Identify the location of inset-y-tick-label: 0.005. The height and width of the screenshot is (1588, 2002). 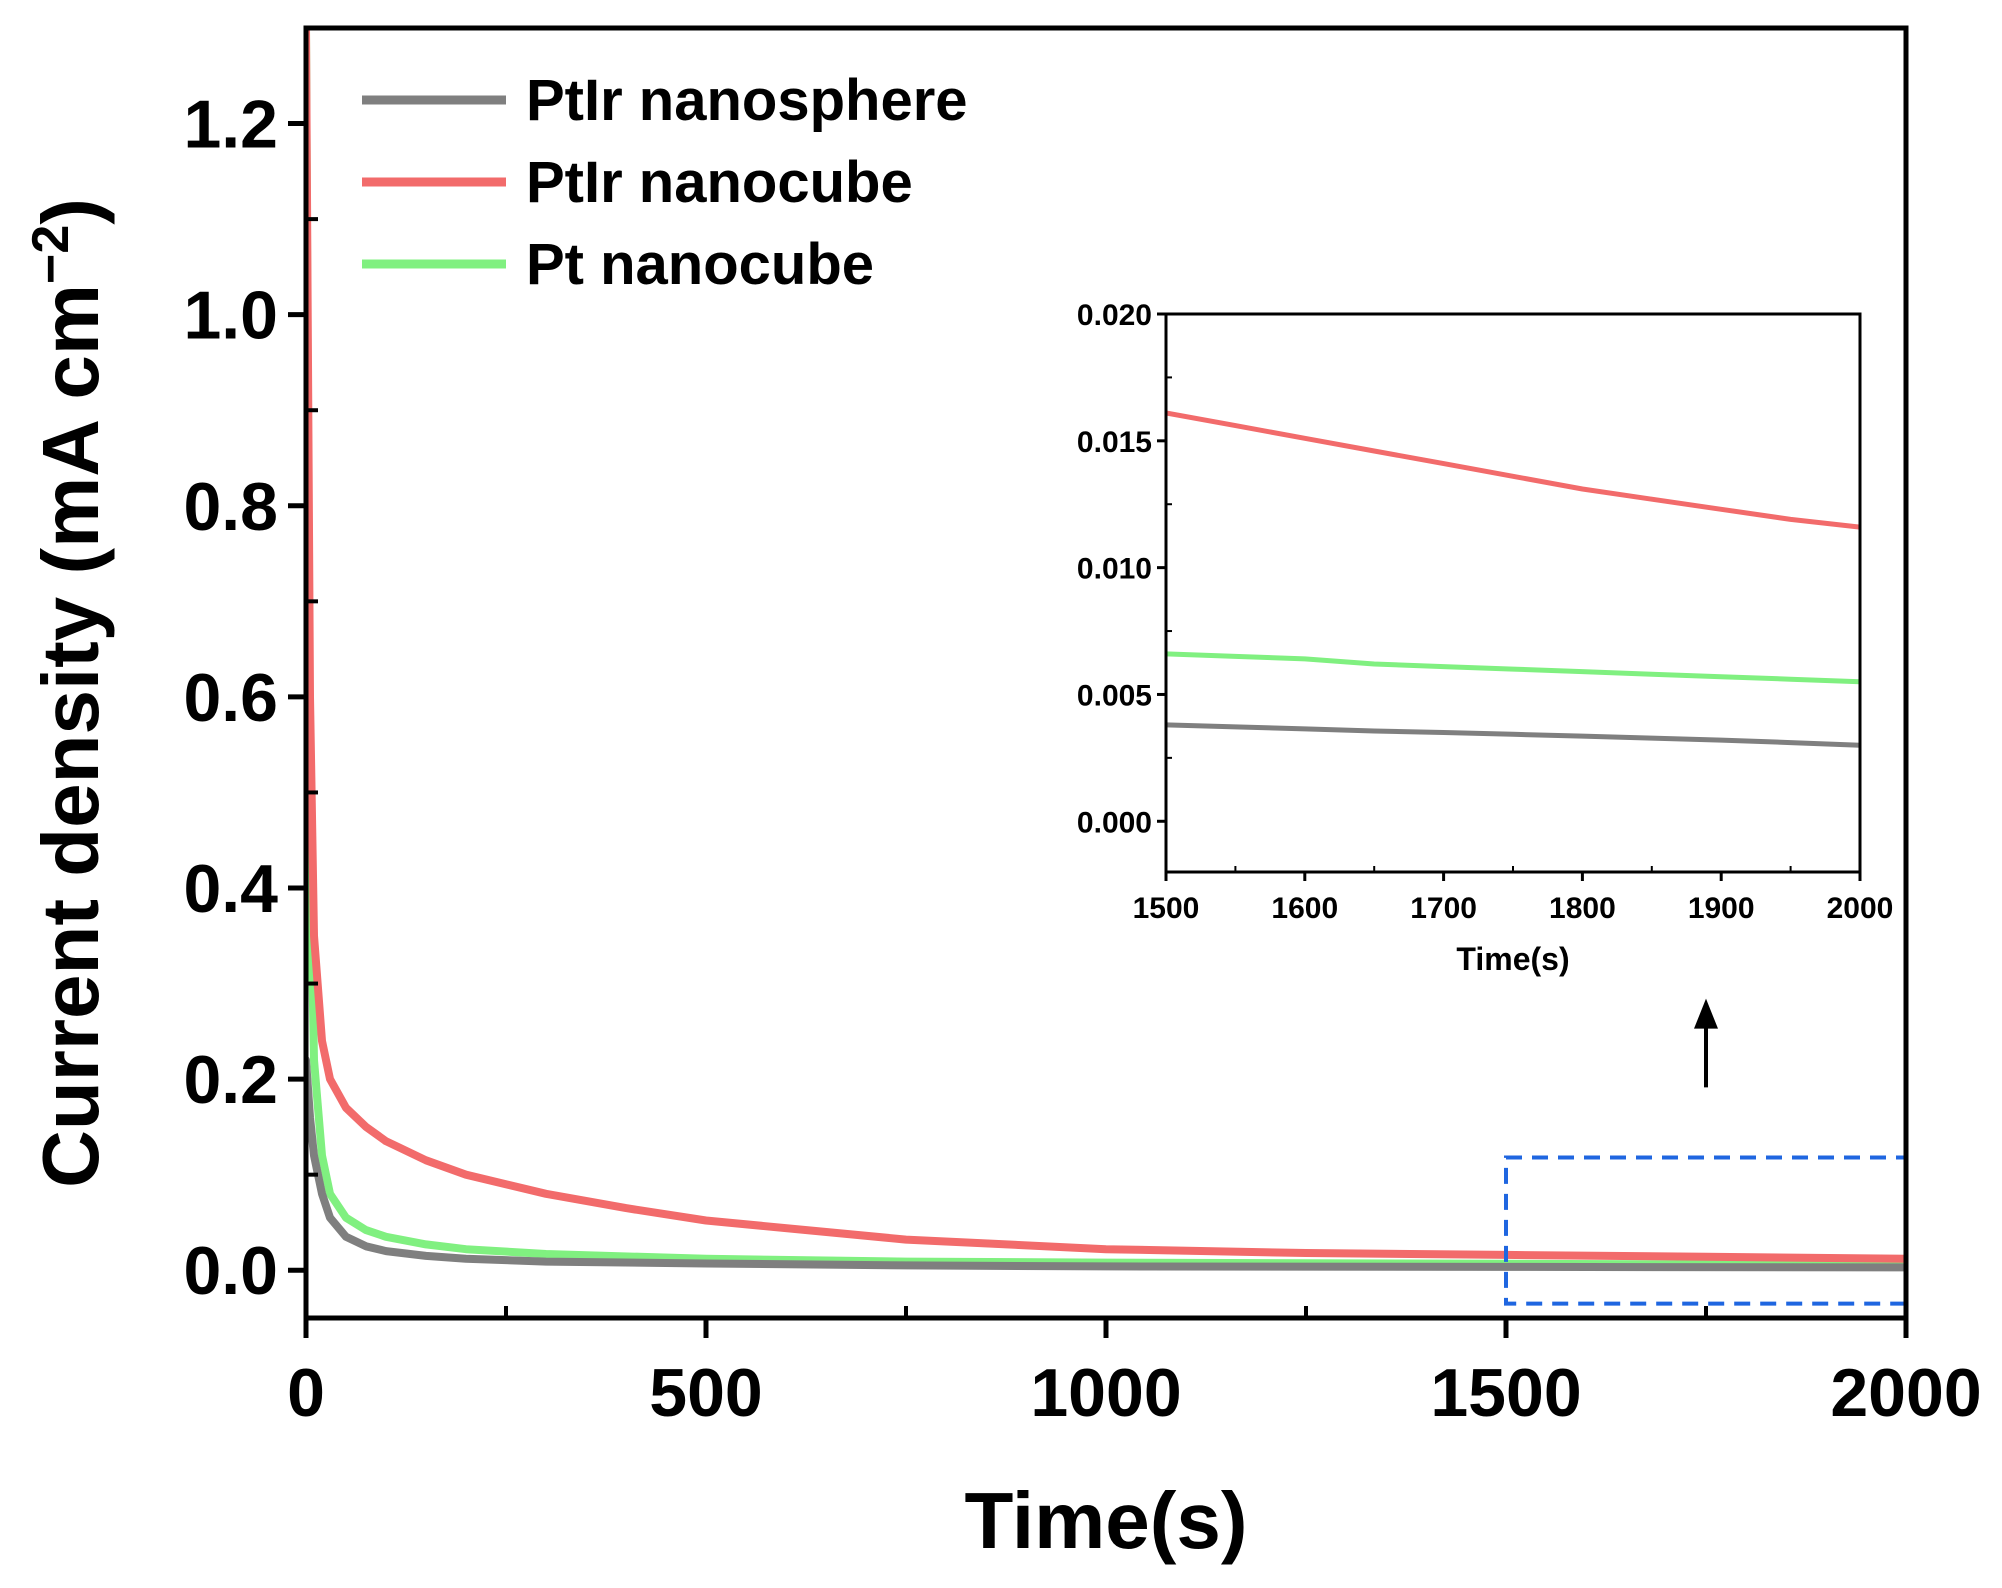
(1114, 695).